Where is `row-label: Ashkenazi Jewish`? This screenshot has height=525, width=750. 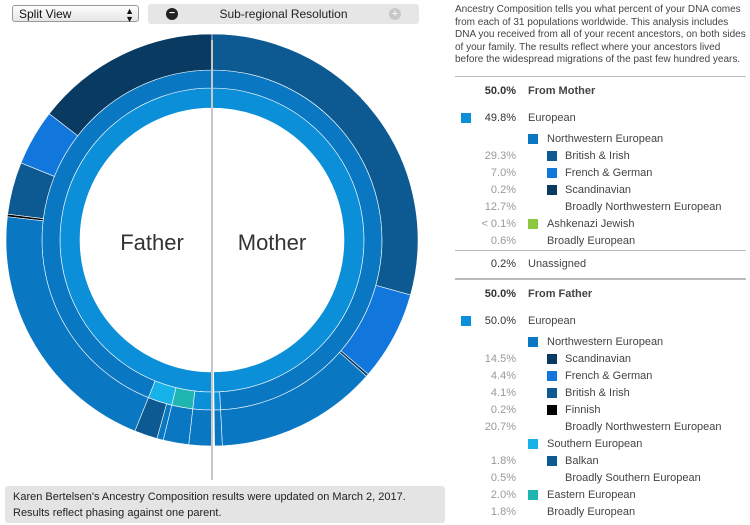 row-label: Ashkenazi Jewish is located at coordinates (591, 224).